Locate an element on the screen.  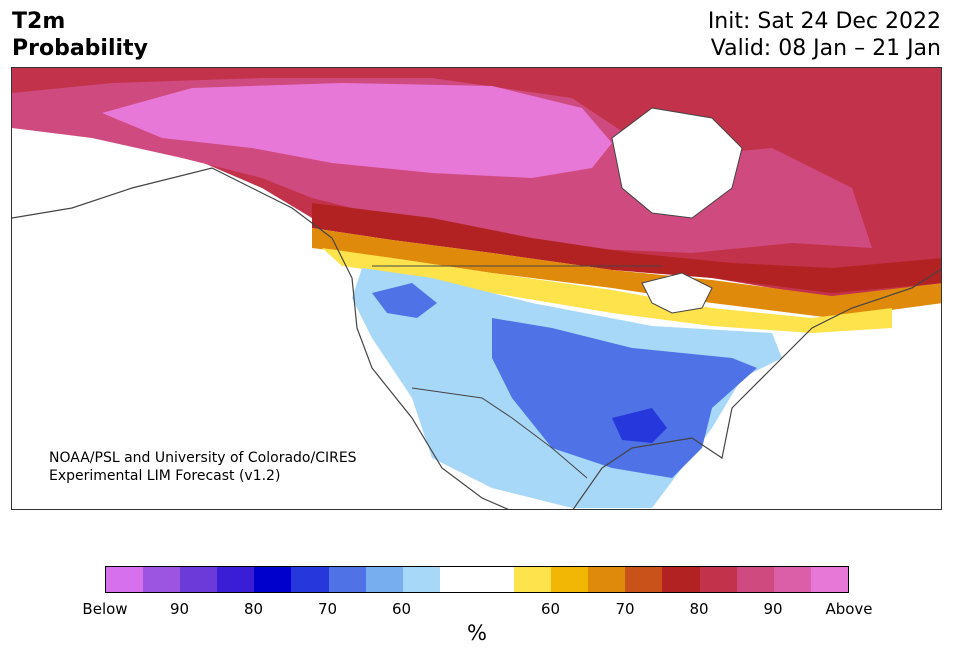
colorbar-tick-label: Below is located at coordinates (105, 609).